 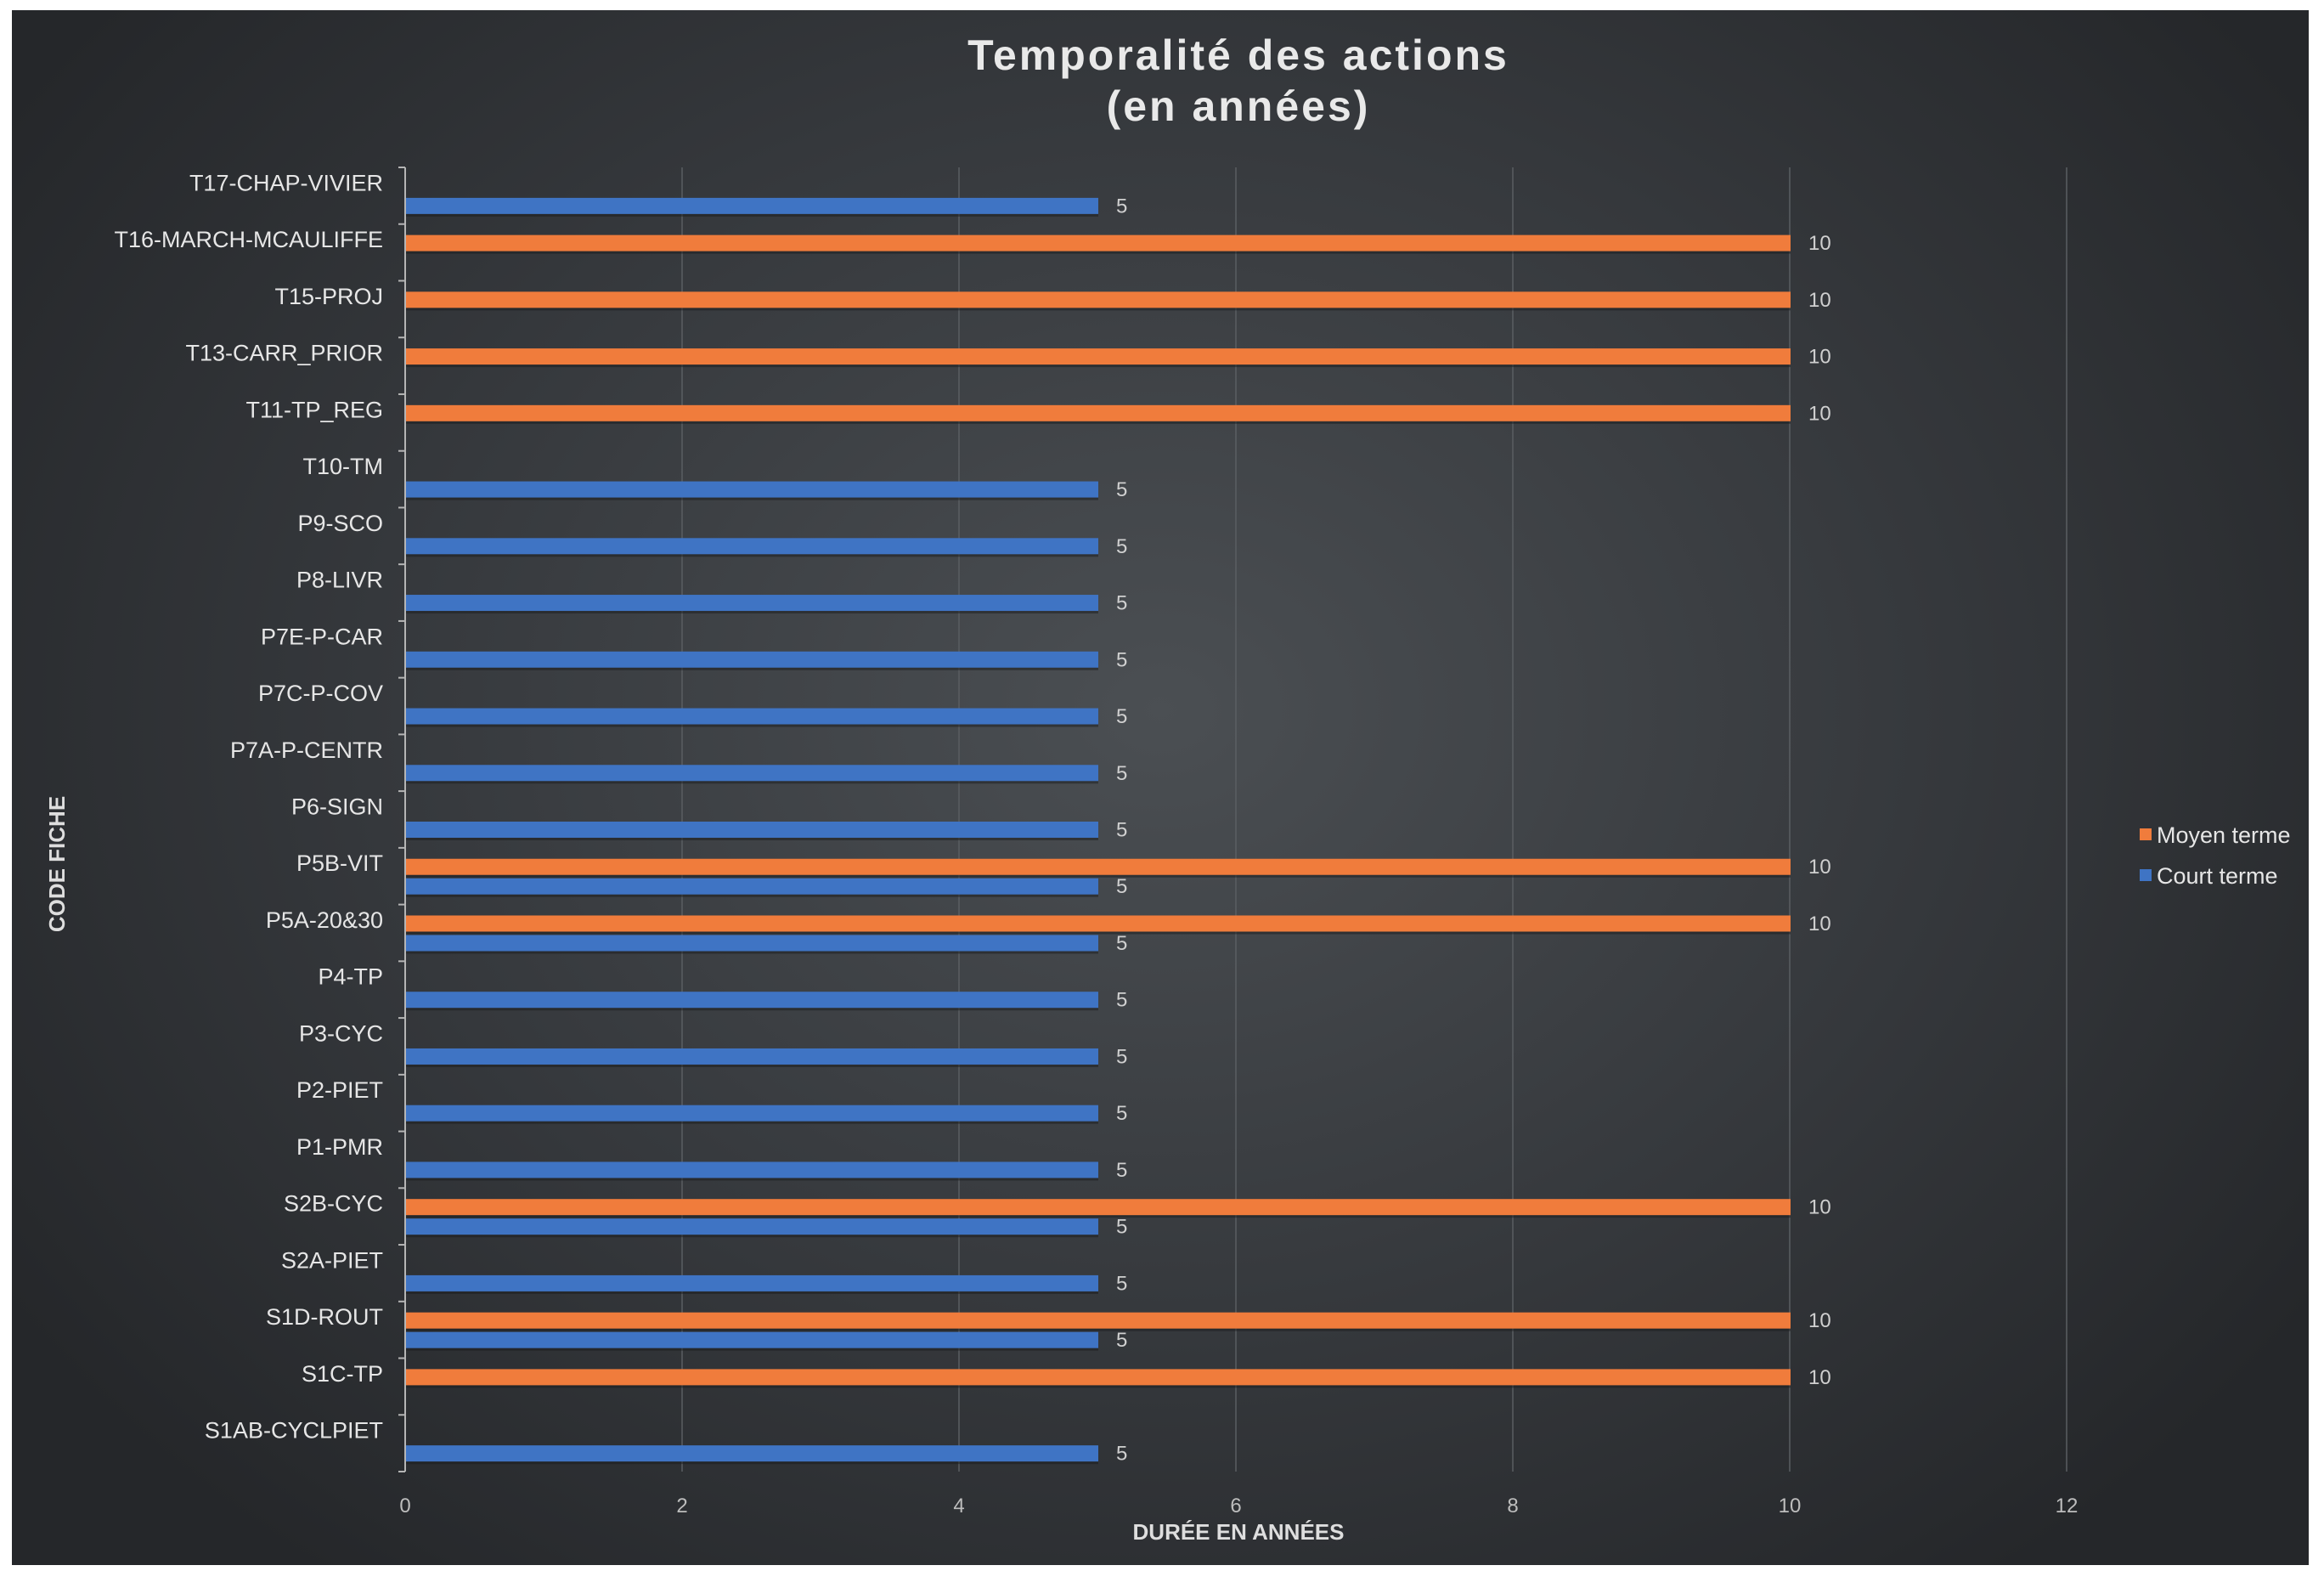 I want to click on category-label: P3-CYC, so click(x=341, y=1033).